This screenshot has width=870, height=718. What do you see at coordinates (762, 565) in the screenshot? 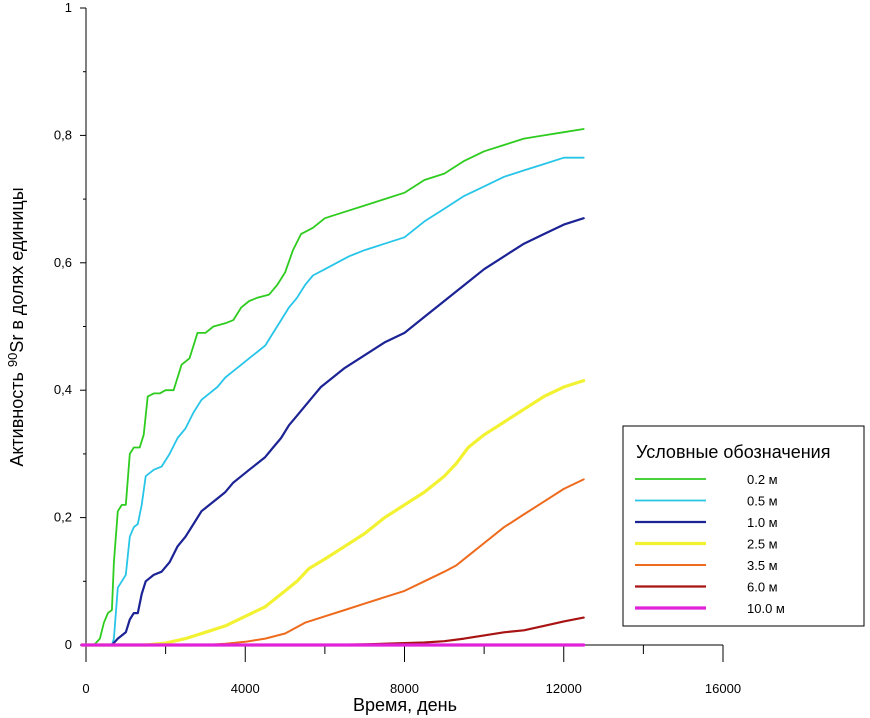
I see `legend-label: 3.5 м` at bounding box center [762, 565].